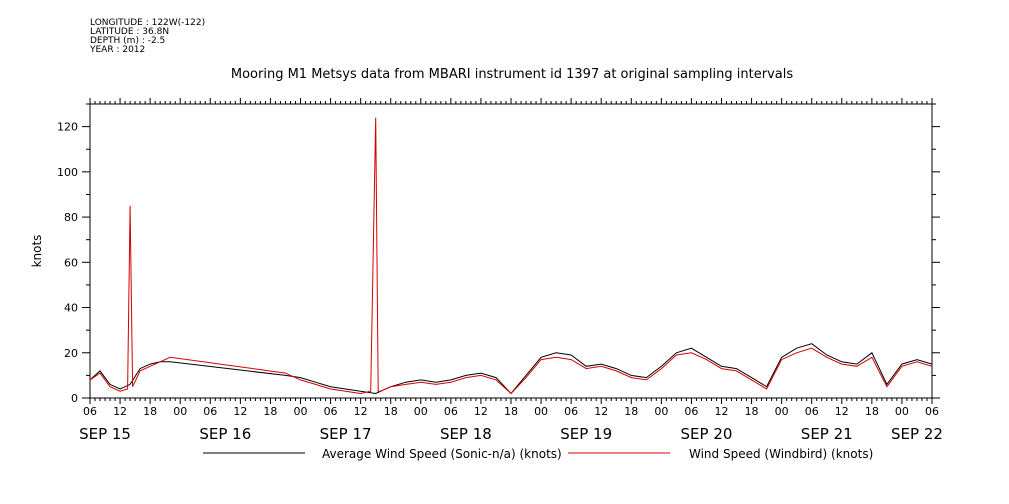 The width and height of the screenshot is (1009, 504). I want to click on y-tick-label: 120, so click(67, 127).